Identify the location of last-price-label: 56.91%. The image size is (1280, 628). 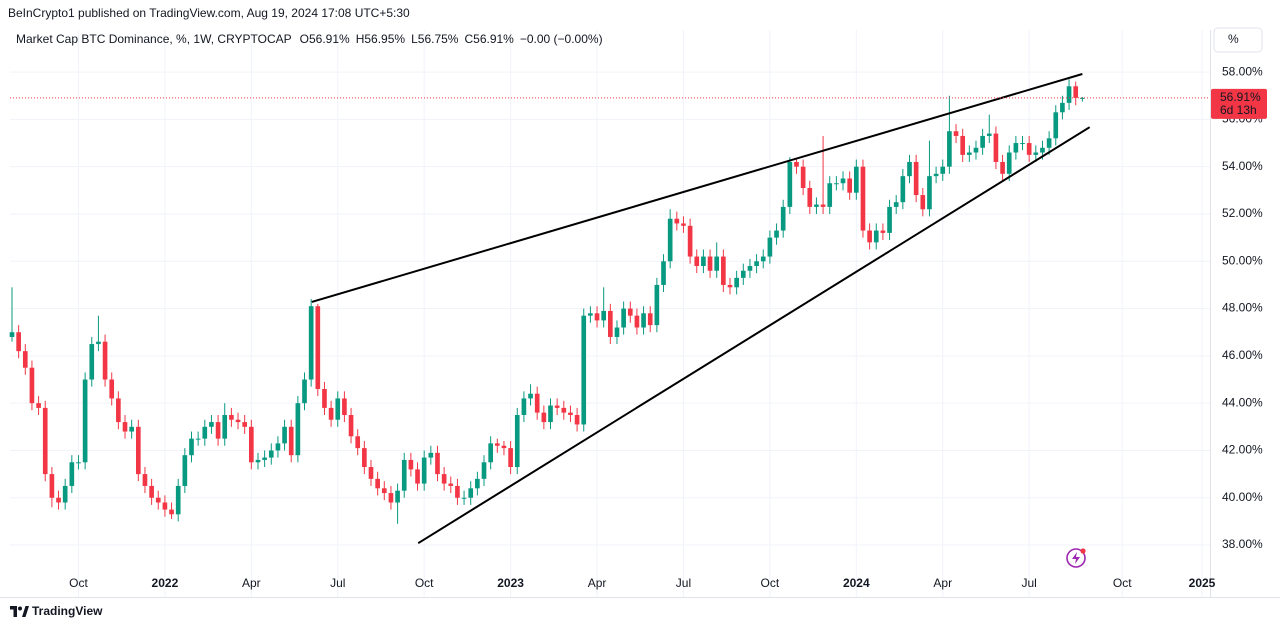
(1240, 97).